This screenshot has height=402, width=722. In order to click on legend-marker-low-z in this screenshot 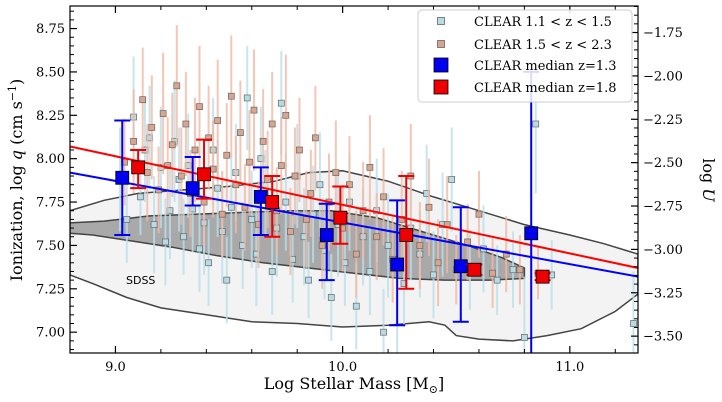, I will do `click(441, 21)`.